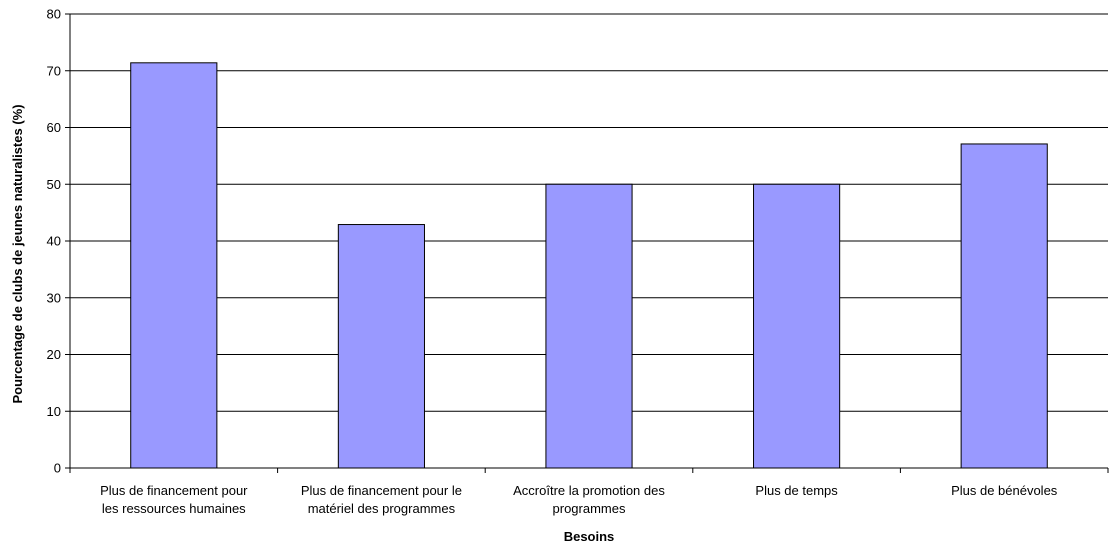  I want to click on x-tick-label: Plus de temps, so click(796, 490).